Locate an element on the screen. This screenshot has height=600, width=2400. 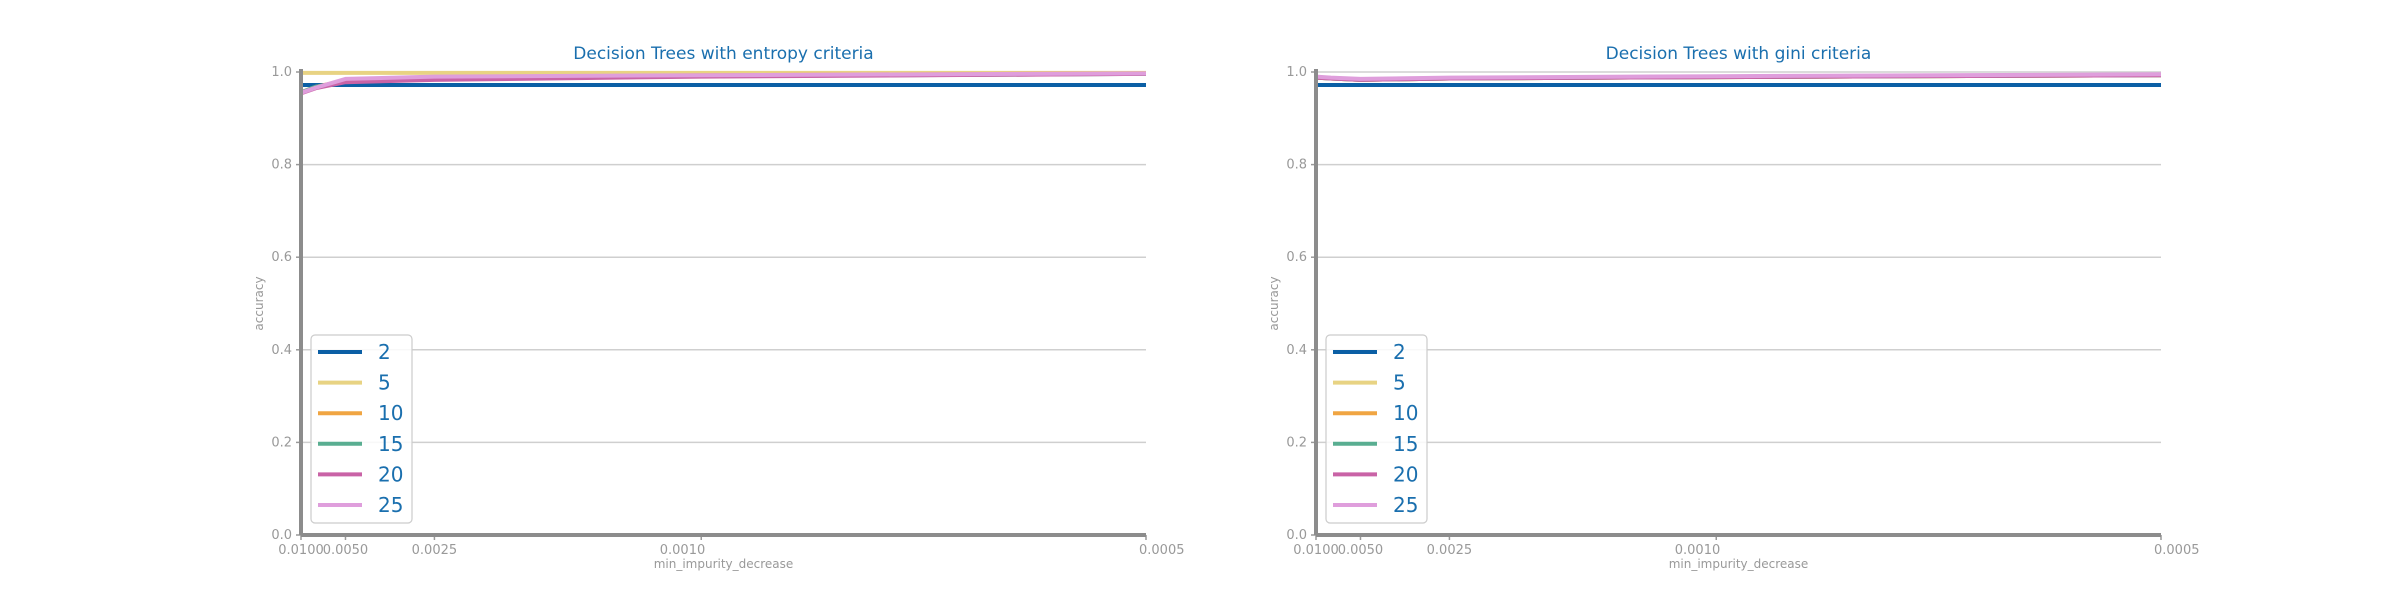
chart-title: Decision Trees with entropy criteria is located at coordinates (723, 54).